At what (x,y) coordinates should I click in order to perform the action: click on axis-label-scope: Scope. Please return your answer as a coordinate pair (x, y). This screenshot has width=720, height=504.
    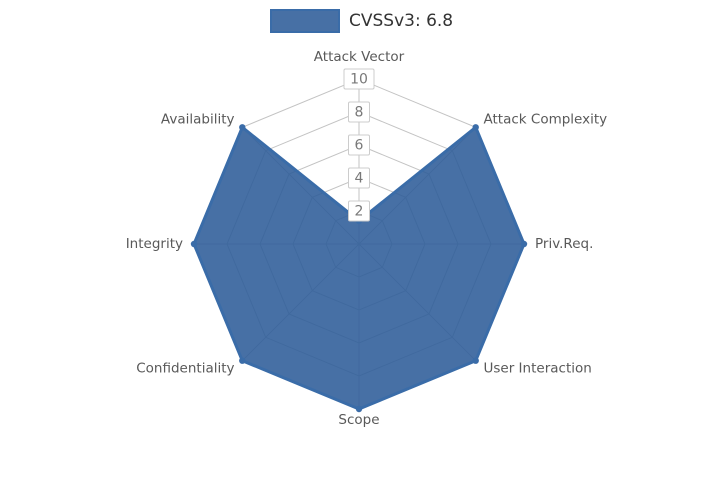
    Looking at the image, I should click on (358, 420).